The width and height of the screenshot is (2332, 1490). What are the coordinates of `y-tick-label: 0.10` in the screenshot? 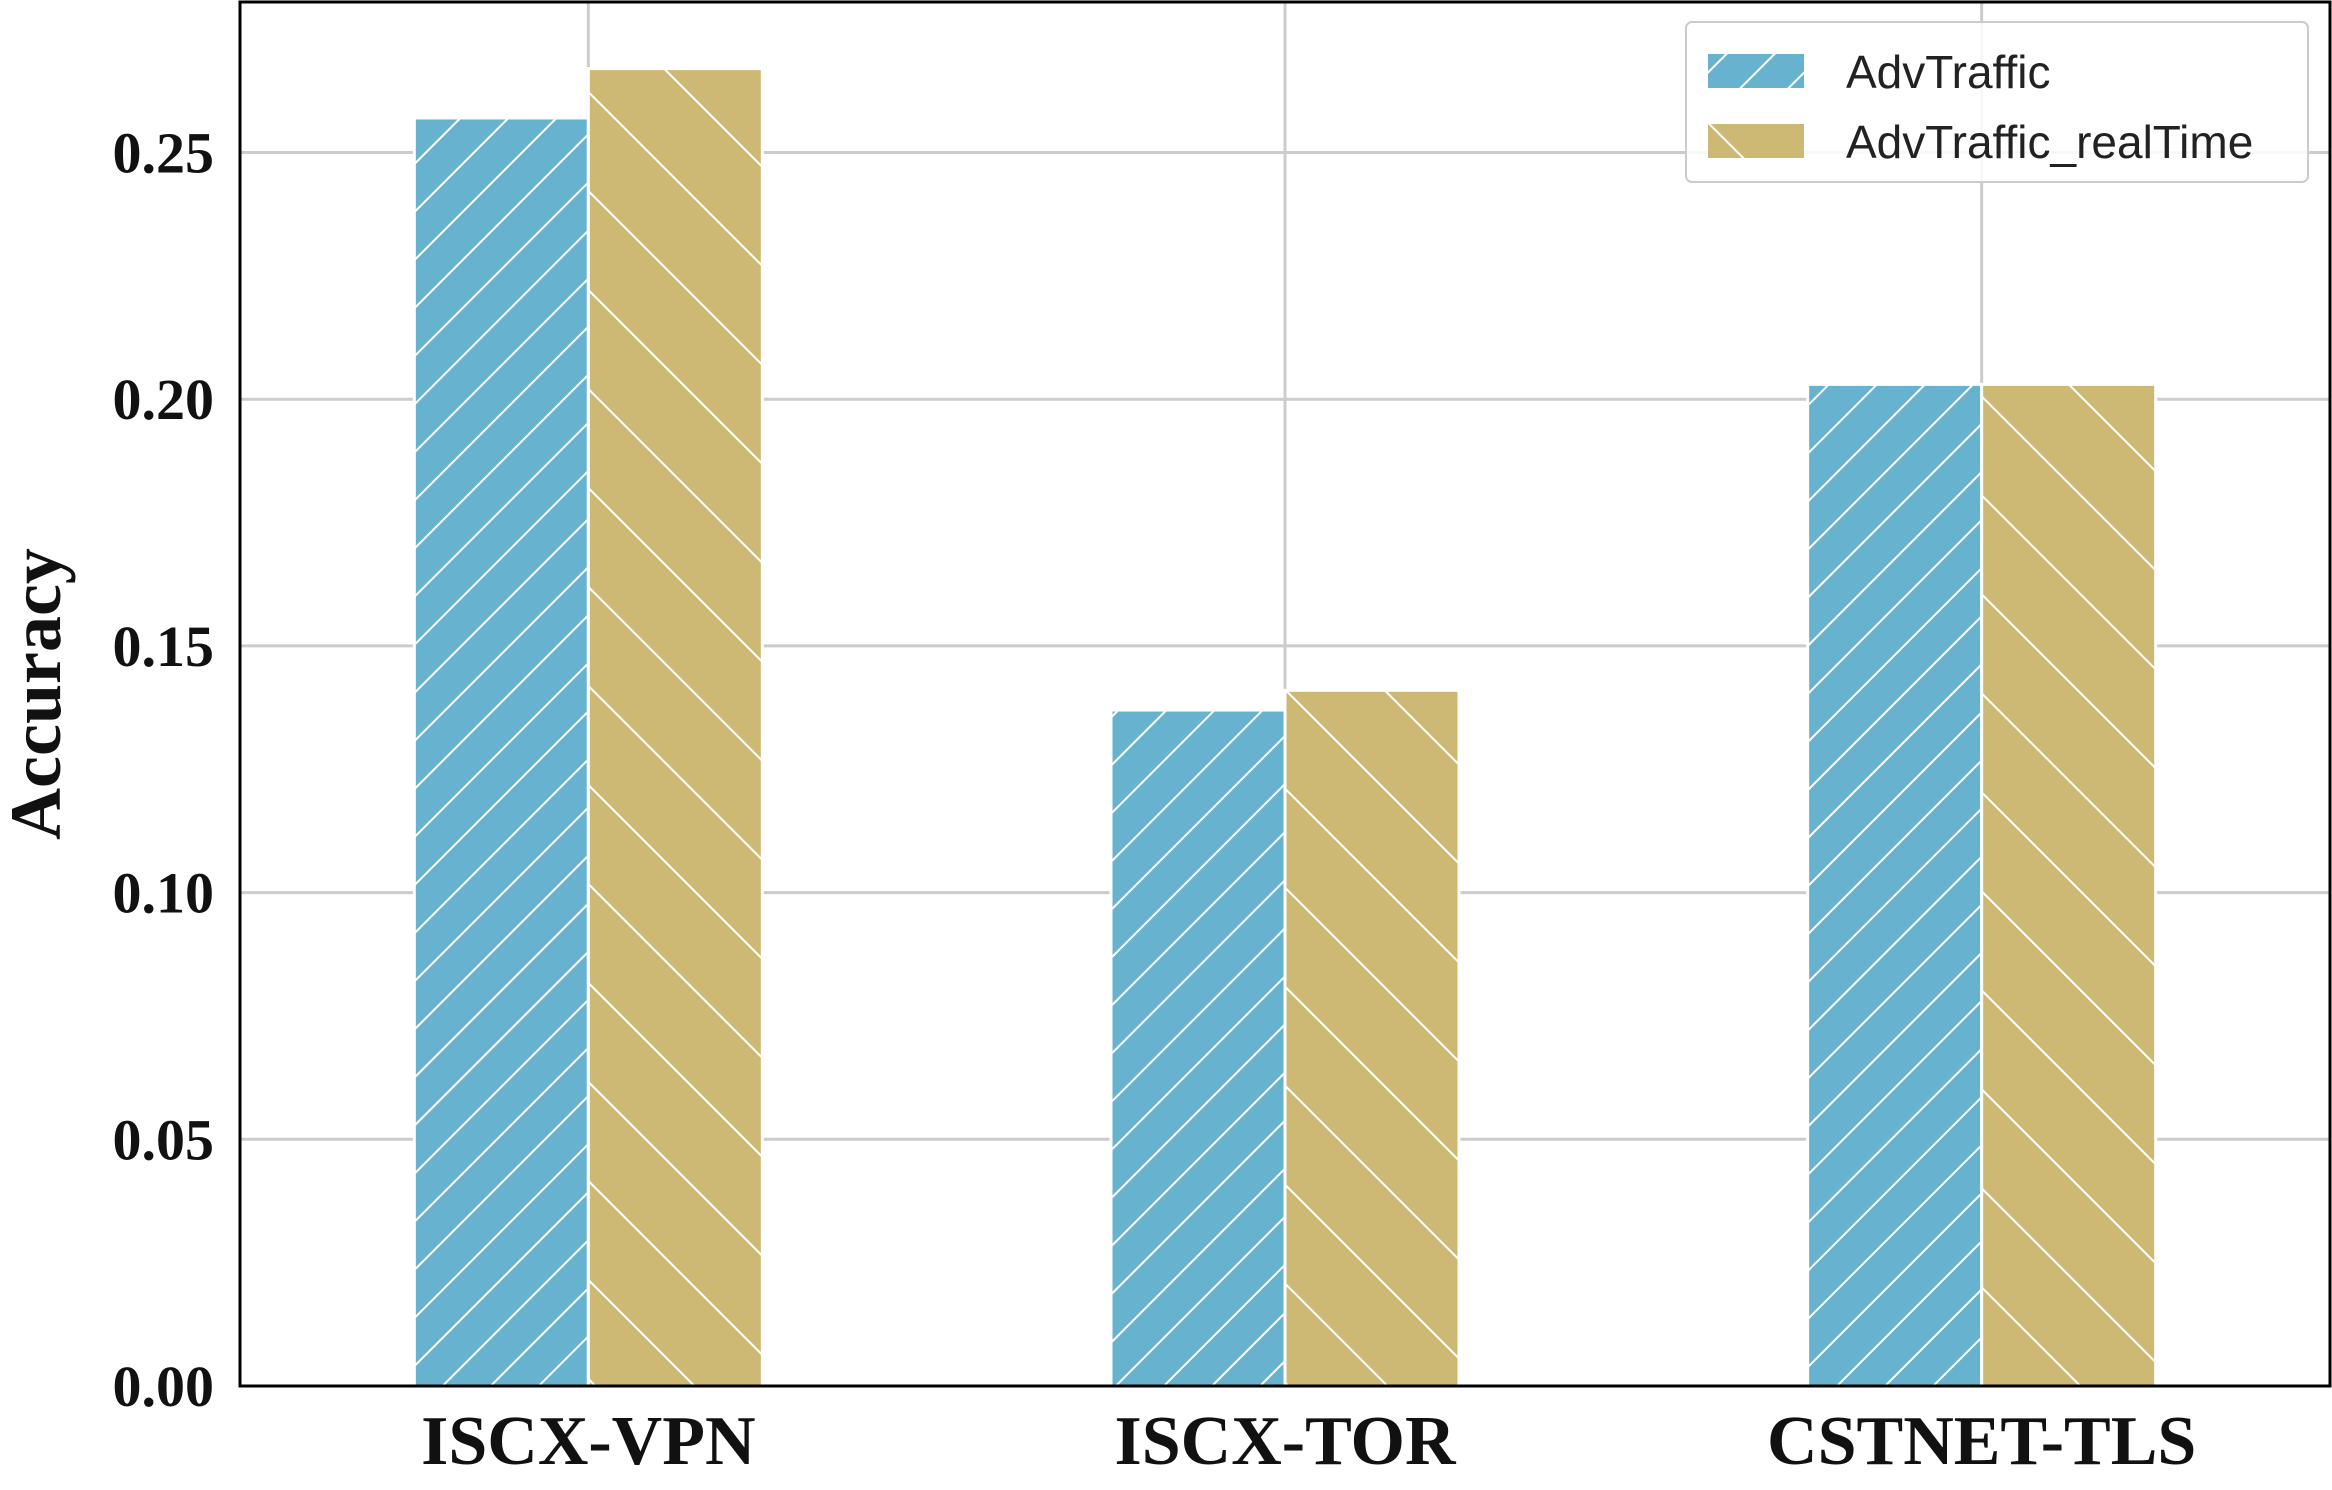 It's located at (164, 893).